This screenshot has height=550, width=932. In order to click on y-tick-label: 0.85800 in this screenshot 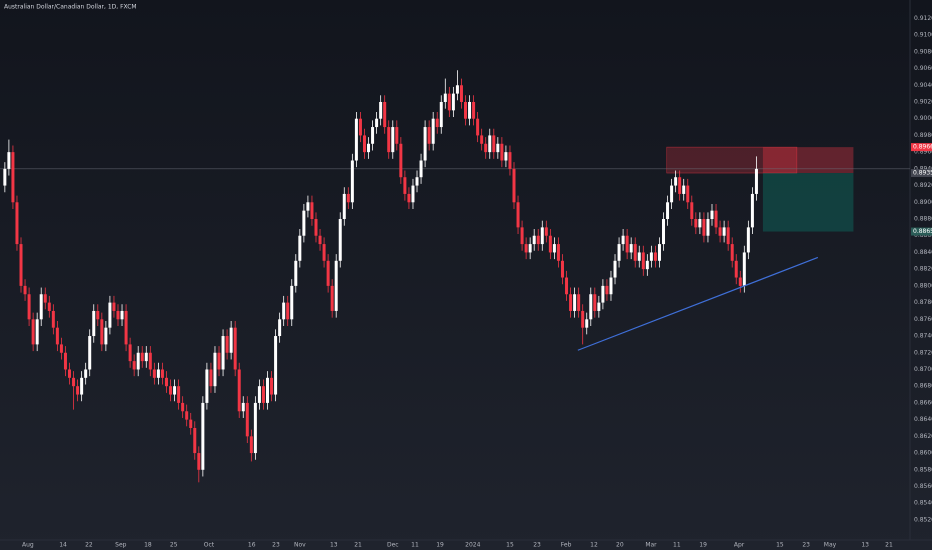, I will do `click(923, 469)`.